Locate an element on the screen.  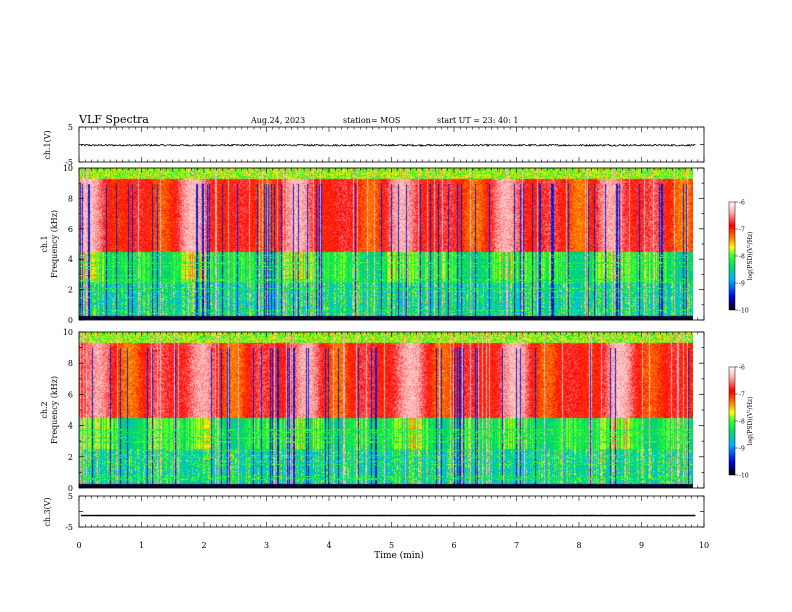
station-label: station= MOS is located at coordinates (371, 120).